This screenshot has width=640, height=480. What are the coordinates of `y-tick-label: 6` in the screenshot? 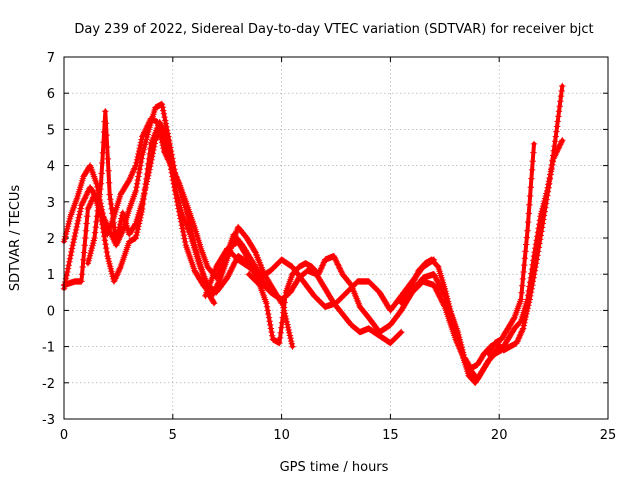 It's located at (51, 94).